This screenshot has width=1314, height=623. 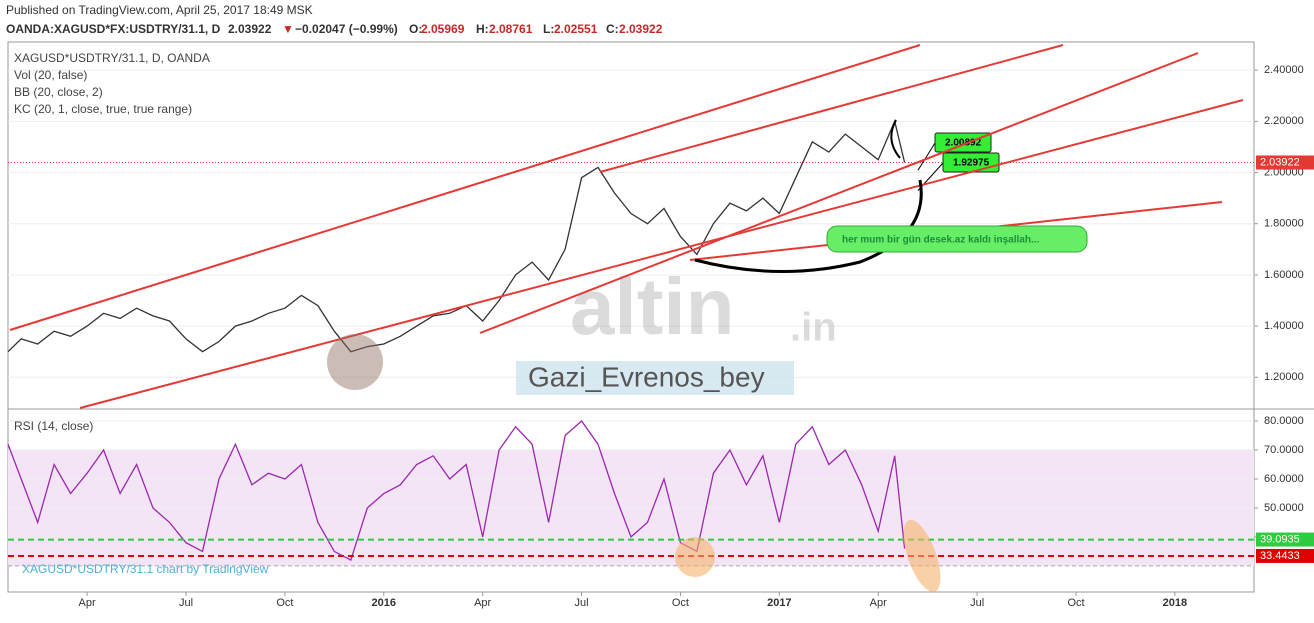 I want to click on y-tick-label: 50.0000, so click(x=1284, y=508).